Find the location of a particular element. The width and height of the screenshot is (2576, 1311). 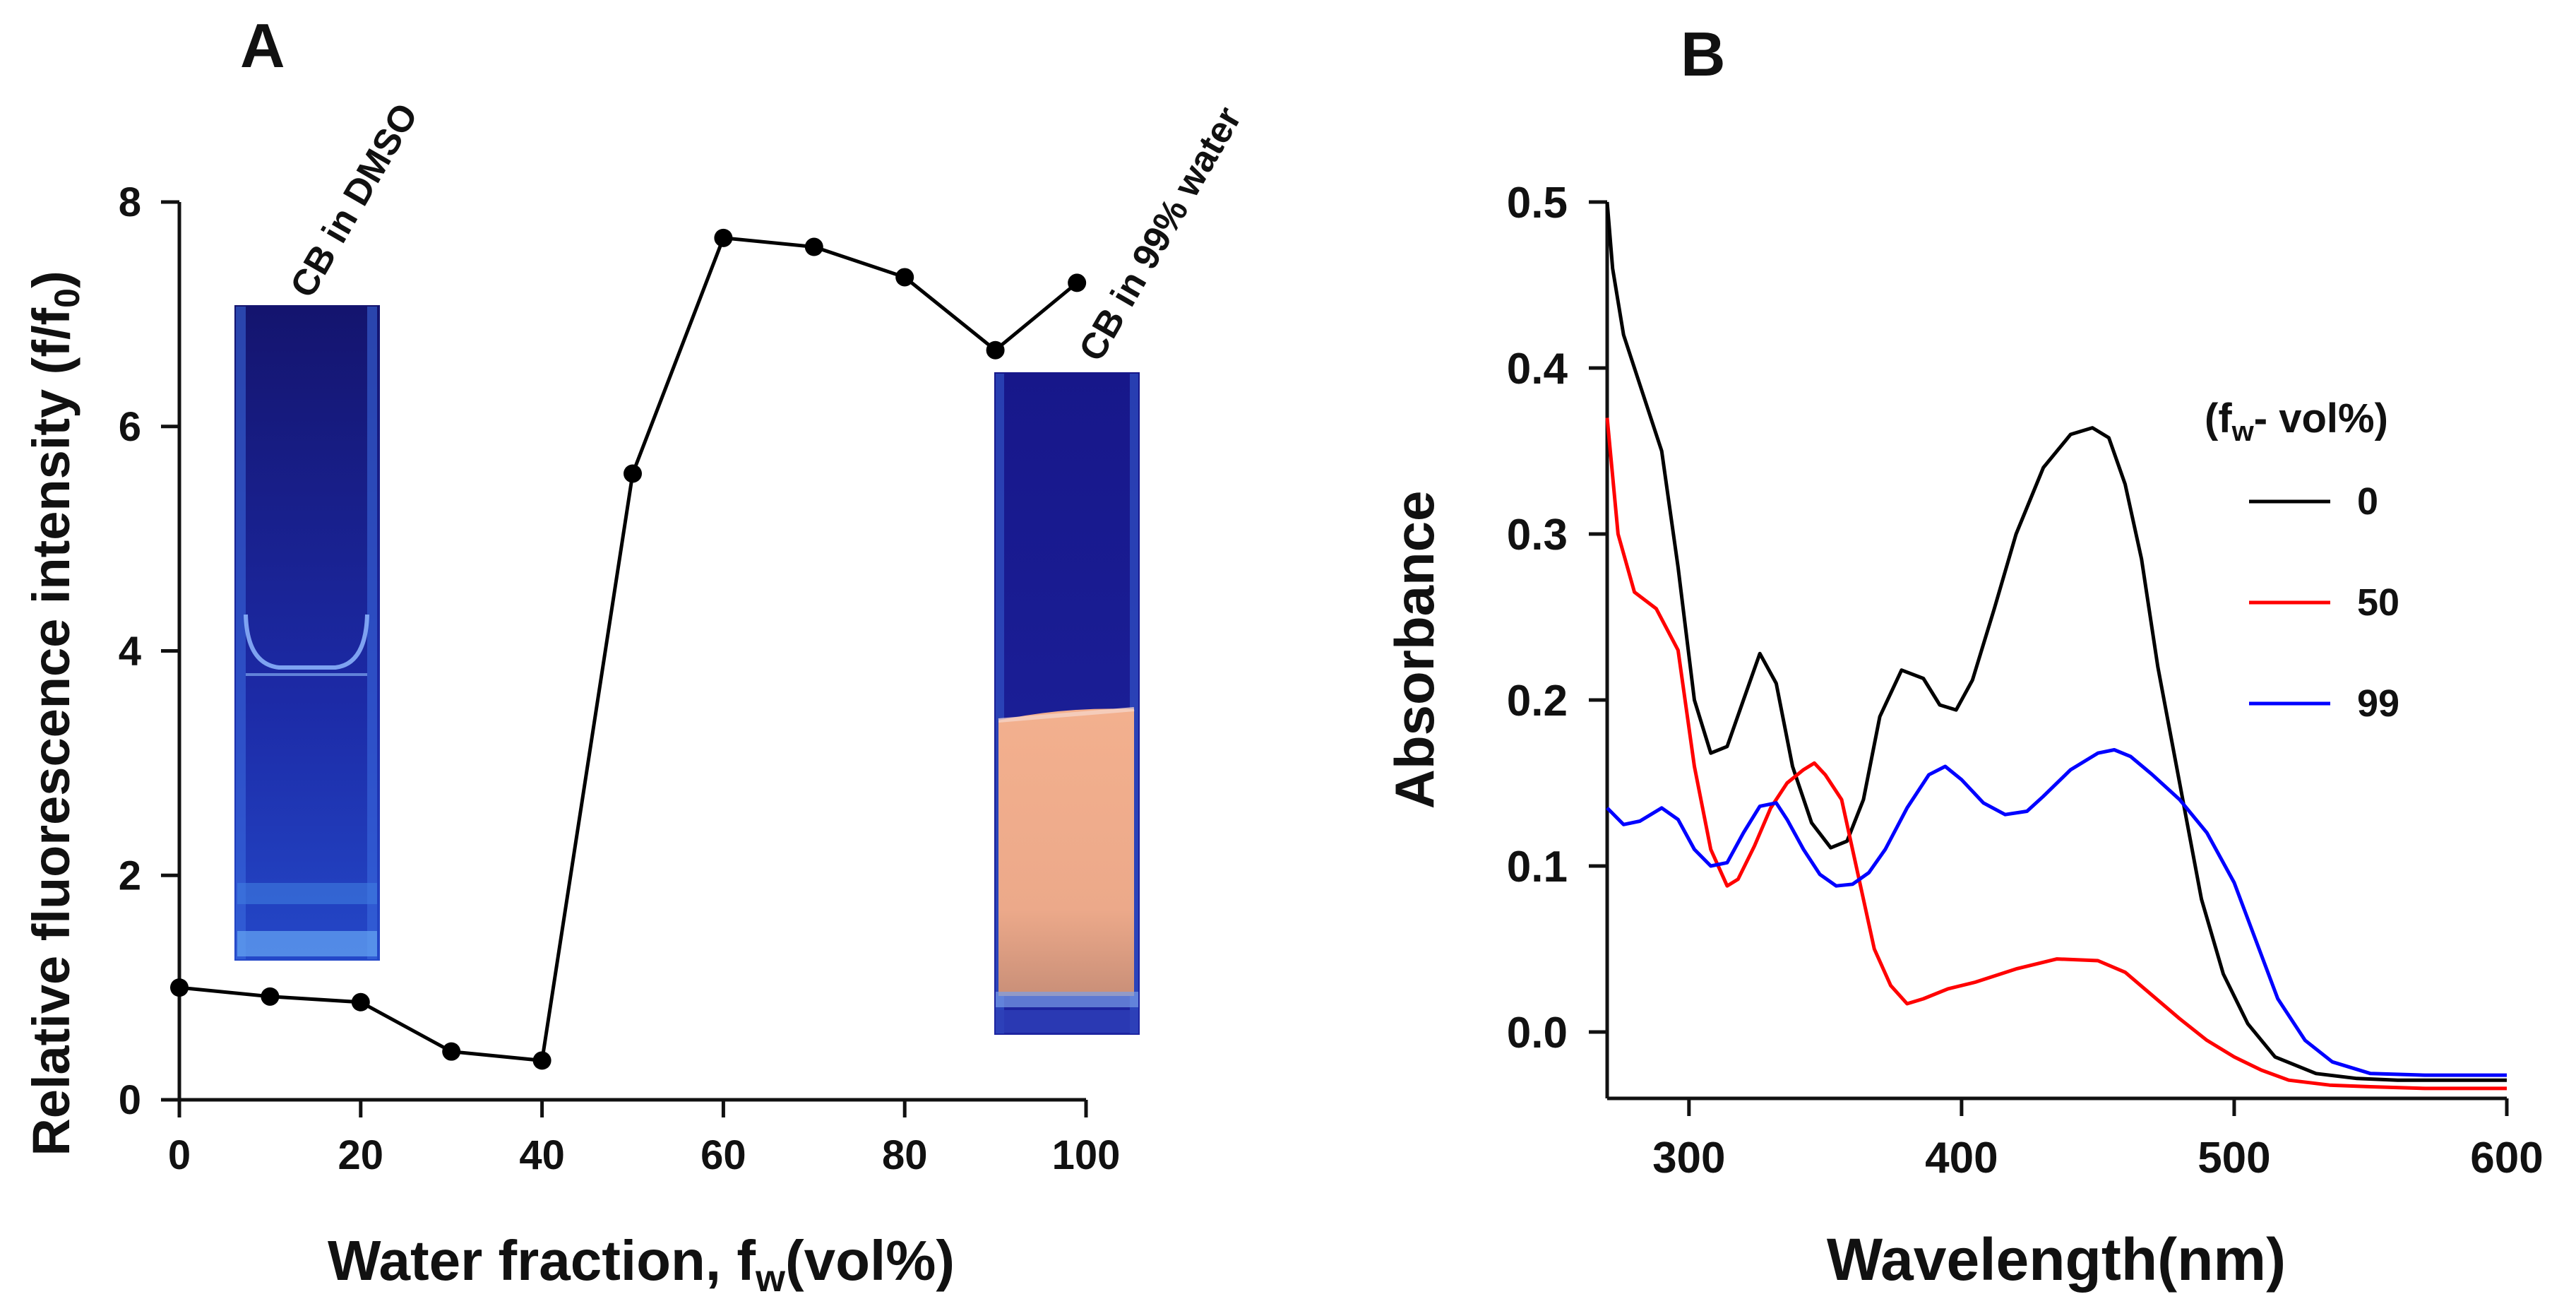

panel-b-y-axis-label: Absorbance is located at coordinates (1414, 650).